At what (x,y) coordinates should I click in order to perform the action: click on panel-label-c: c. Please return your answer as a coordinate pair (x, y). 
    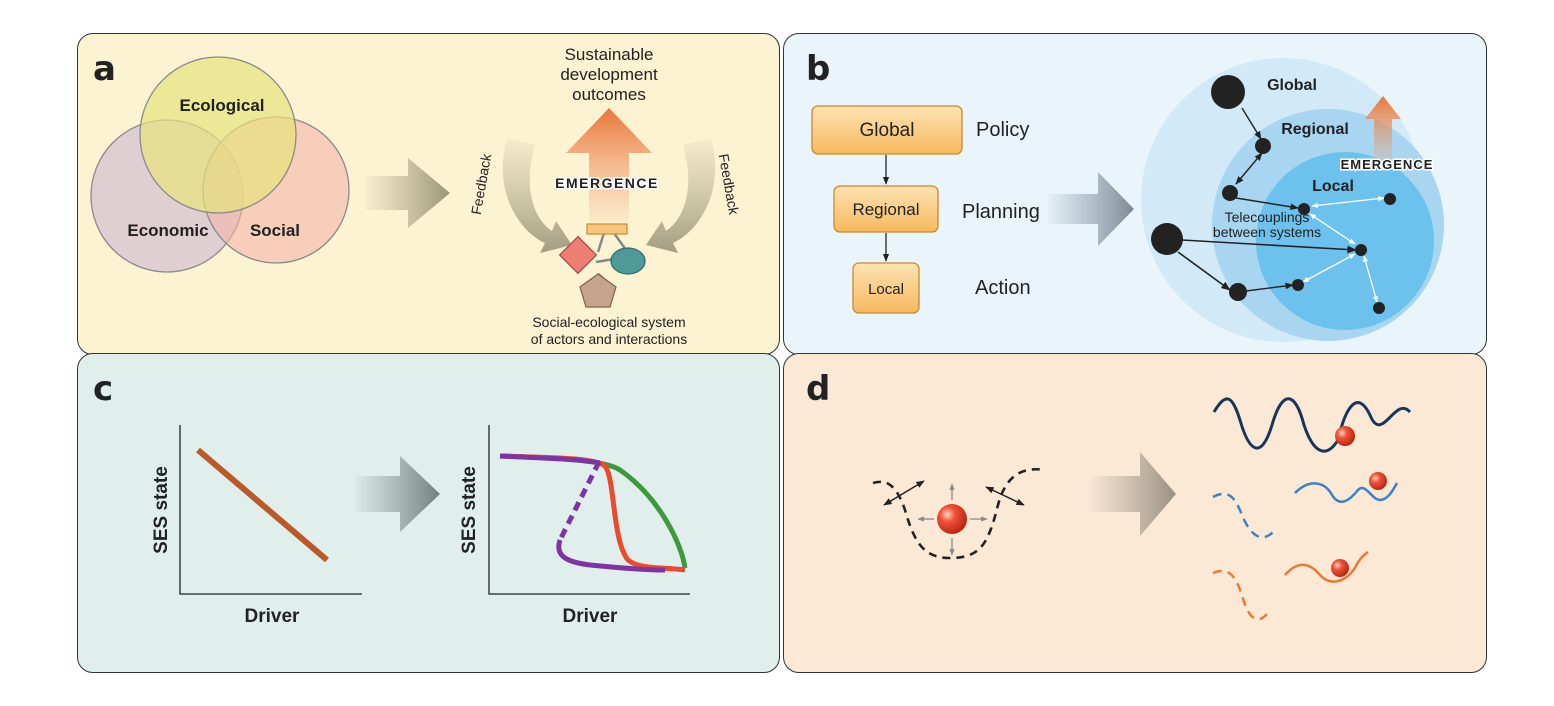
    Looking at the image, I should click on (103, 389).